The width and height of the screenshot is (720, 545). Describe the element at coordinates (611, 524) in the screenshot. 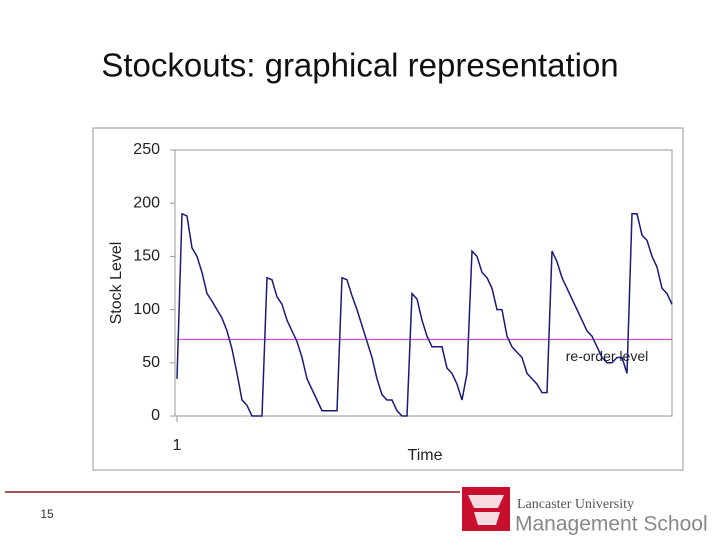

I see `logo-line2: Management School` at that location.